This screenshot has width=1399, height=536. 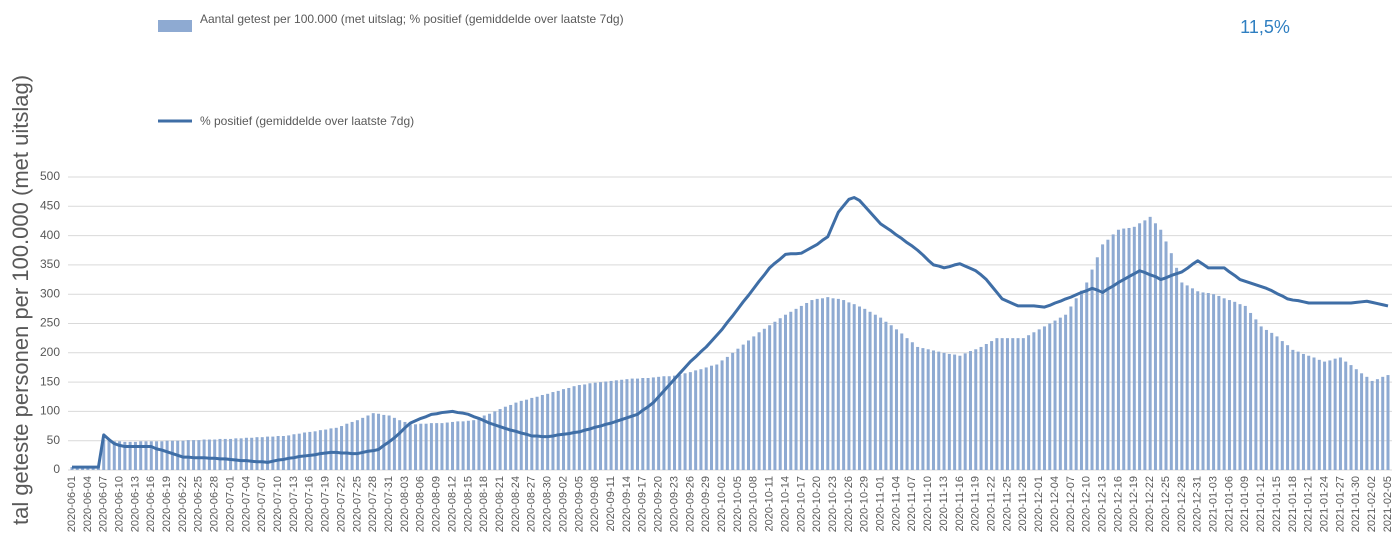 What do you see at coordinates (1023, 503) in the screenshot?
I see `x-tick-label: 2020-11-28` at bounding box center [1023, 503].